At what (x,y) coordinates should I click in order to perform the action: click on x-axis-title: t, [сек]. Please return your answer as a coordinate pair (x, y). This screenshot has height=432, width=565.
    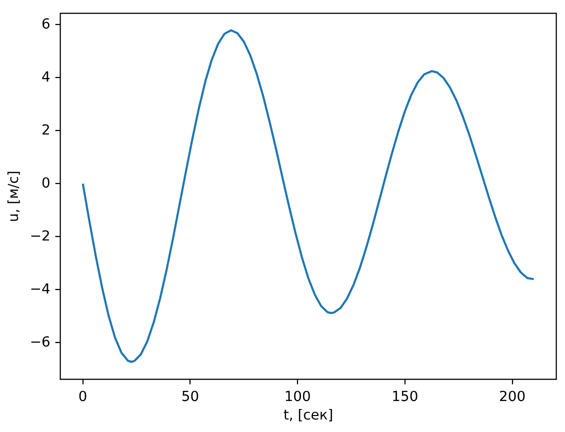
    Looking at the image, I should click on (308, 415).